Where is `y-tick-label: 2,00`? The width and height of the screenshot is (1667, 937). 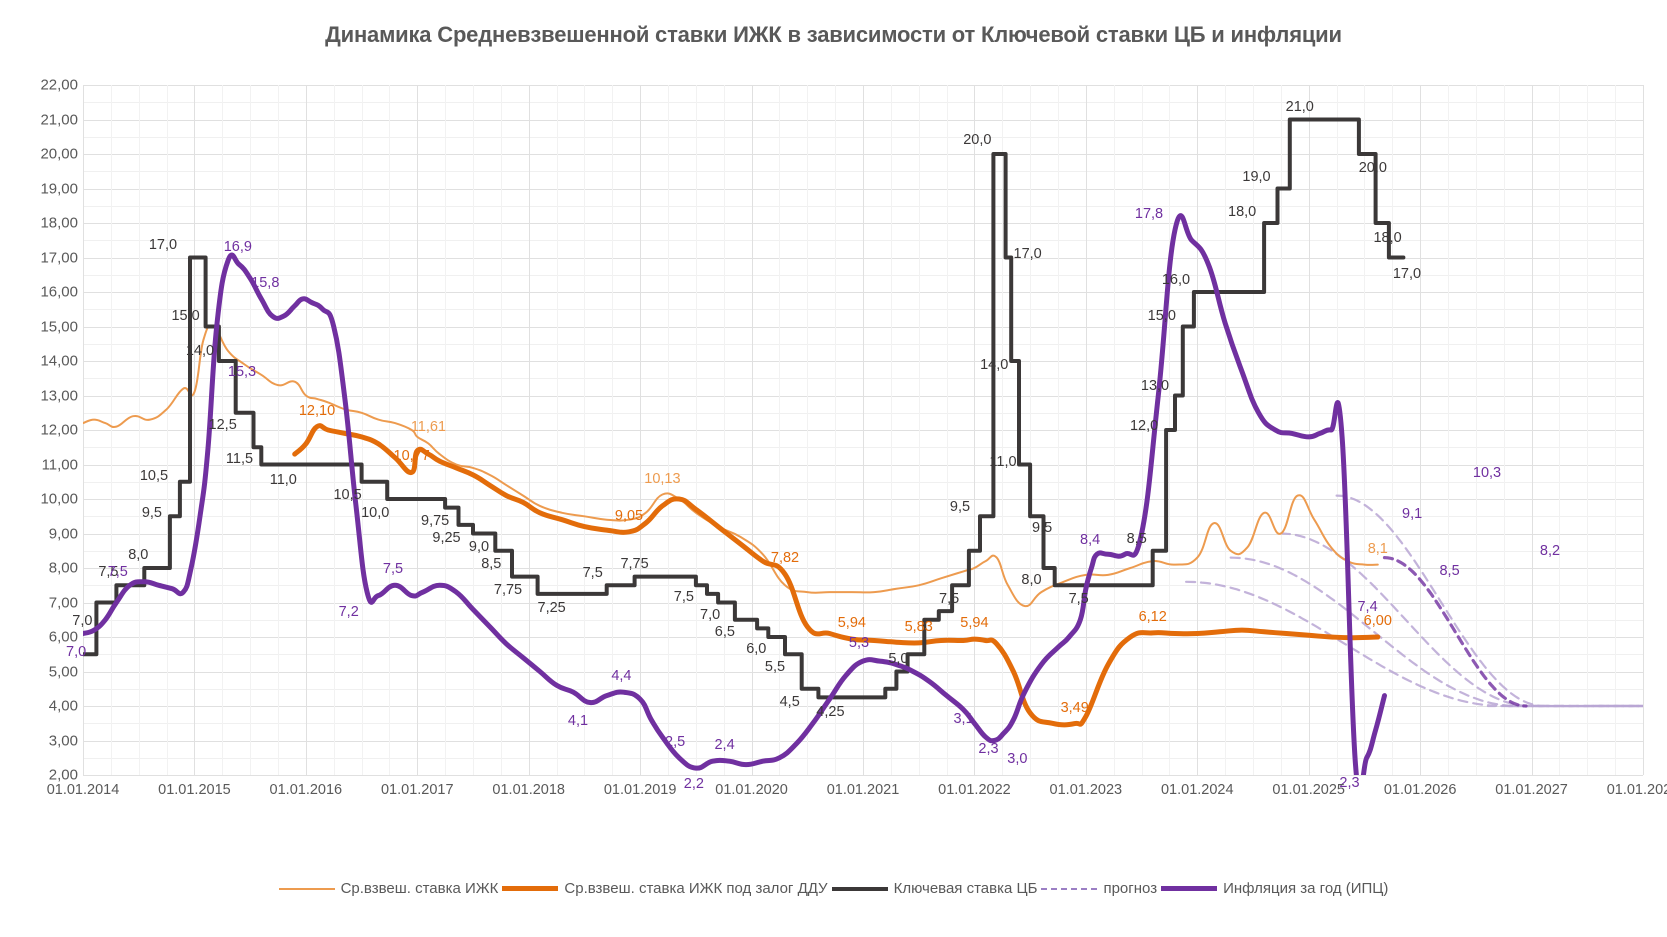 y-tick-label: 2,00 is located at coordinates (63, 775).